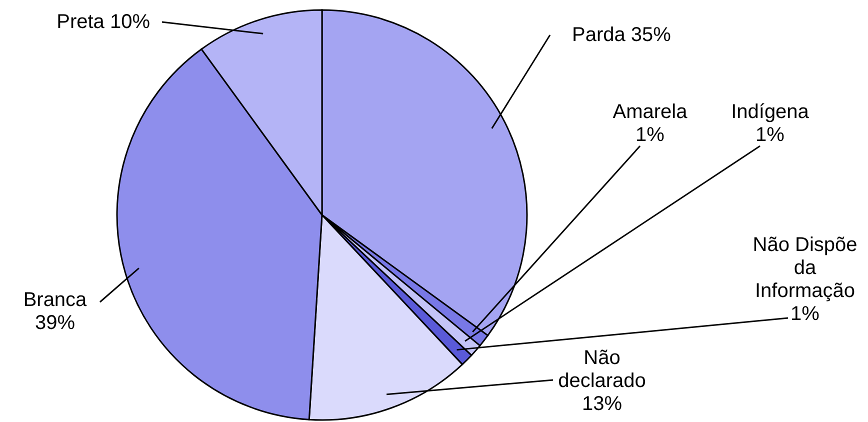  Describe the element at coordinates (55, 300) in the screenshot. I see `slice-label: Branca` at that location.